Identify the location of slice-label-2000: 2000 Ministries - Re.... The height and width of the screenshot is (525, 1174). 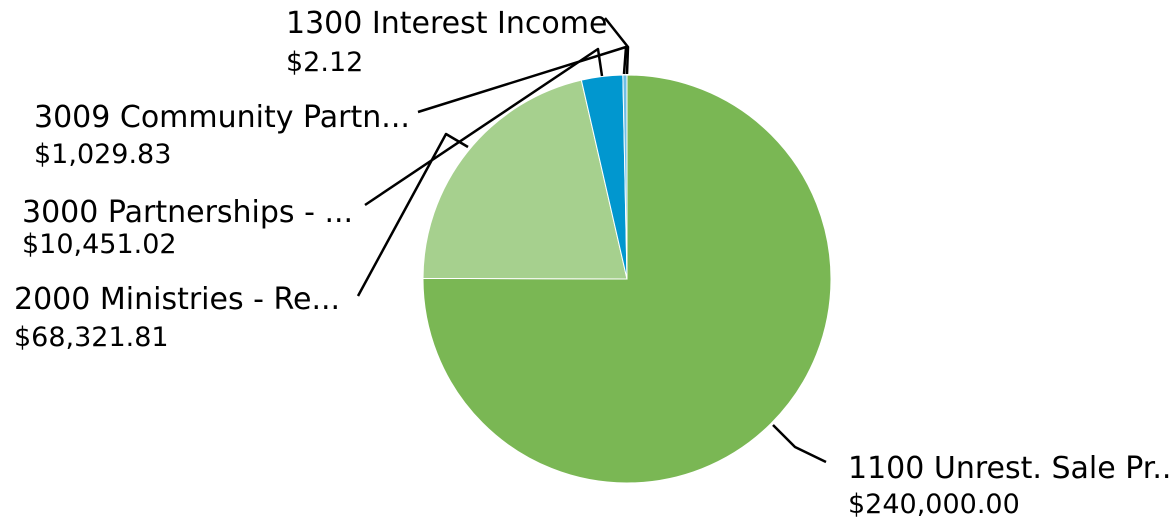
(177, 299).